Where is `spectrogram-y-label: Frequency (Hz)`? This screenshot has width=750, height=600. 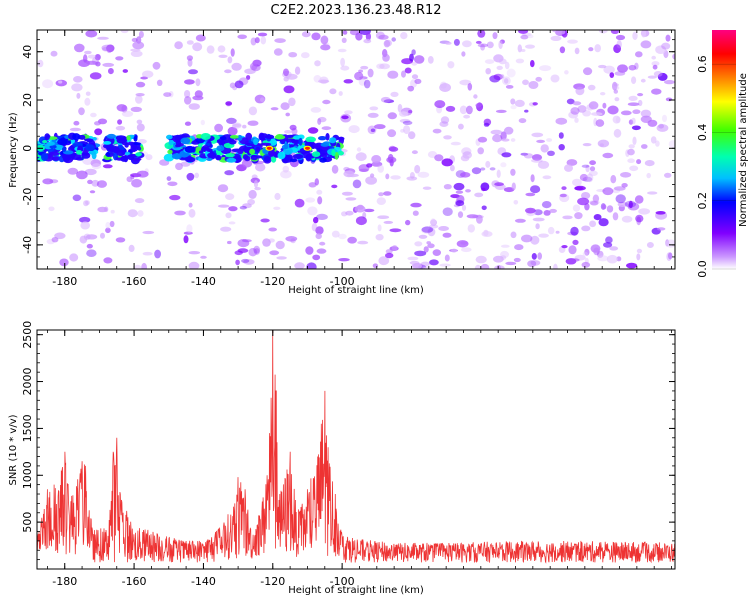
spectrogram-y-label: Frequency (Hz) is located at coordinates (13, 150).